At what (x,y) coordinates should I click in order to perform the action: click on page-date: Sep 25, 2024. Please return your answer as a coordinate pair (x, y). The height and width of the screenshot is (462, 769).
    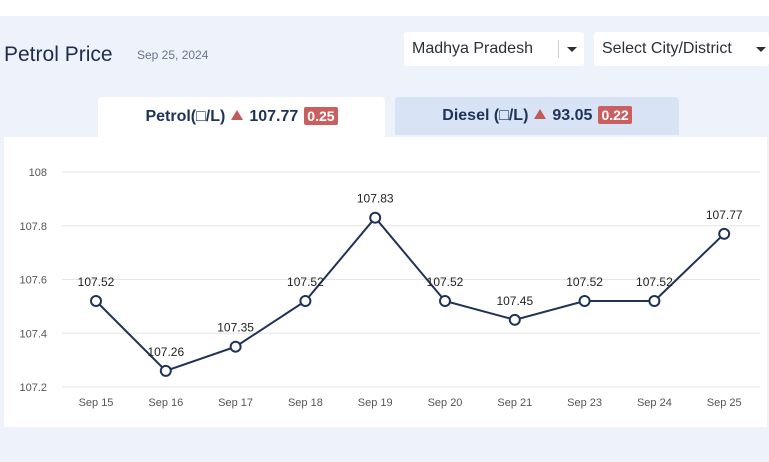
    Looking at the image, I should click on (173, 55).